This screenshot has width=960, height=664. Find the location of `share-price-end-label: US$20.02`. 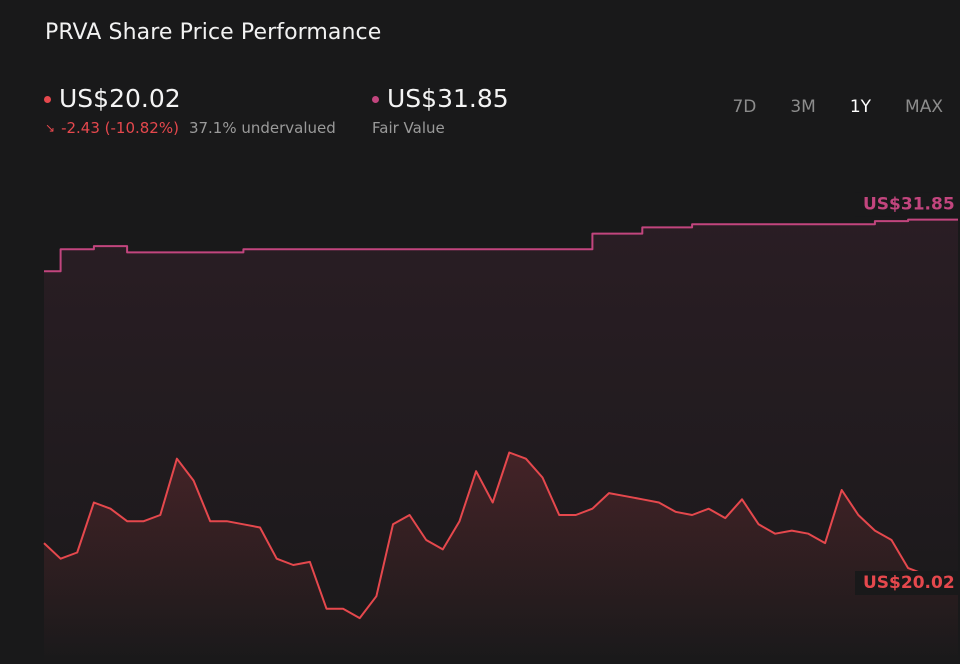

share-price-end-label: US$20.02 is located at coordinates (909, 583).